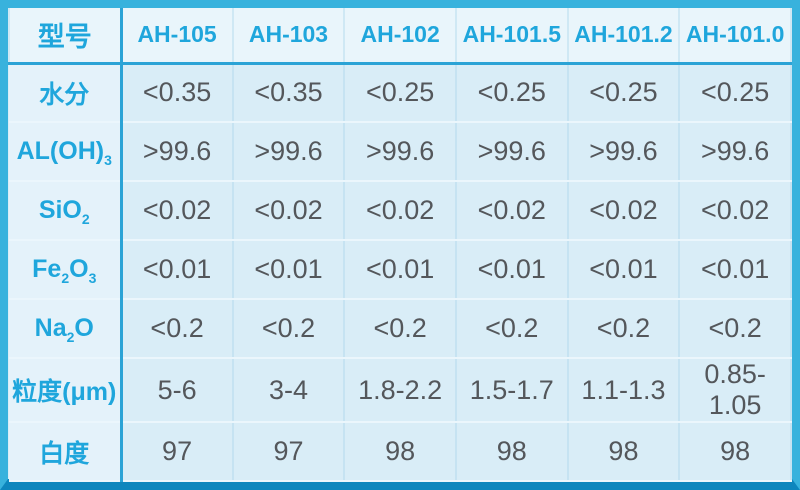 This screenshot has height=490, width=800. What do you see at coordinates (623, 36) in the screenshot?
I see `column-header-ah-101.2: AH-101.2` at bounding box center [623, 36].